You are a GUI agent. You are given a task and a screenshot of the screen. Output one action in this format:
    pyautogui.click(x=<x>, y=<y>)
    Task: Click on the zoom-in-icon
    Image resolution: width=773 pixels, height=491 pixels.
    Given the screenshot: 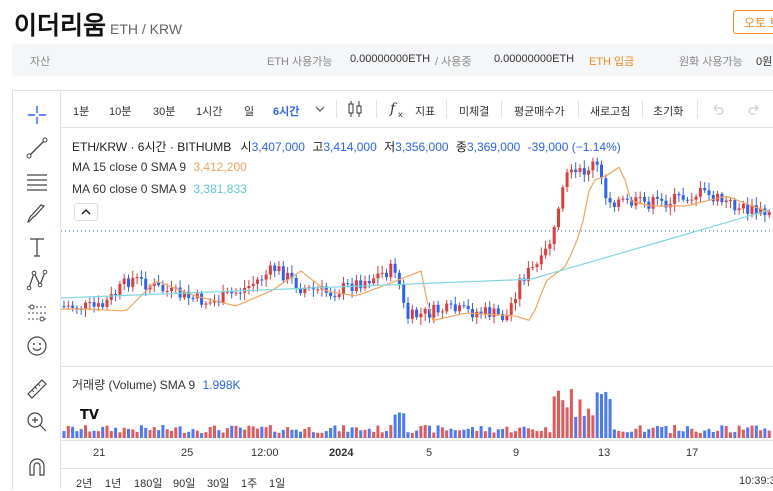 What is the action you would take?
    pyautogui.click(x=37, y=422)
    